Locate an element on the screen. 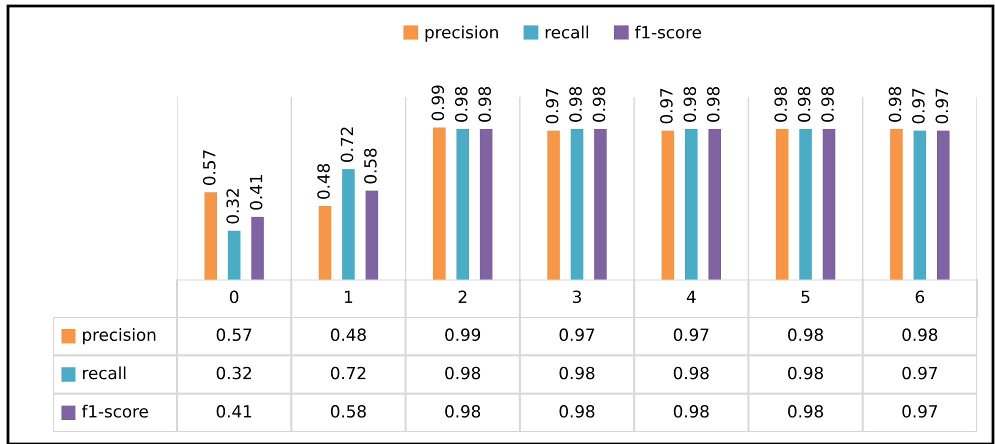 The image size is (995, 444). text: 0.58 is located at coordinates (348, 411).